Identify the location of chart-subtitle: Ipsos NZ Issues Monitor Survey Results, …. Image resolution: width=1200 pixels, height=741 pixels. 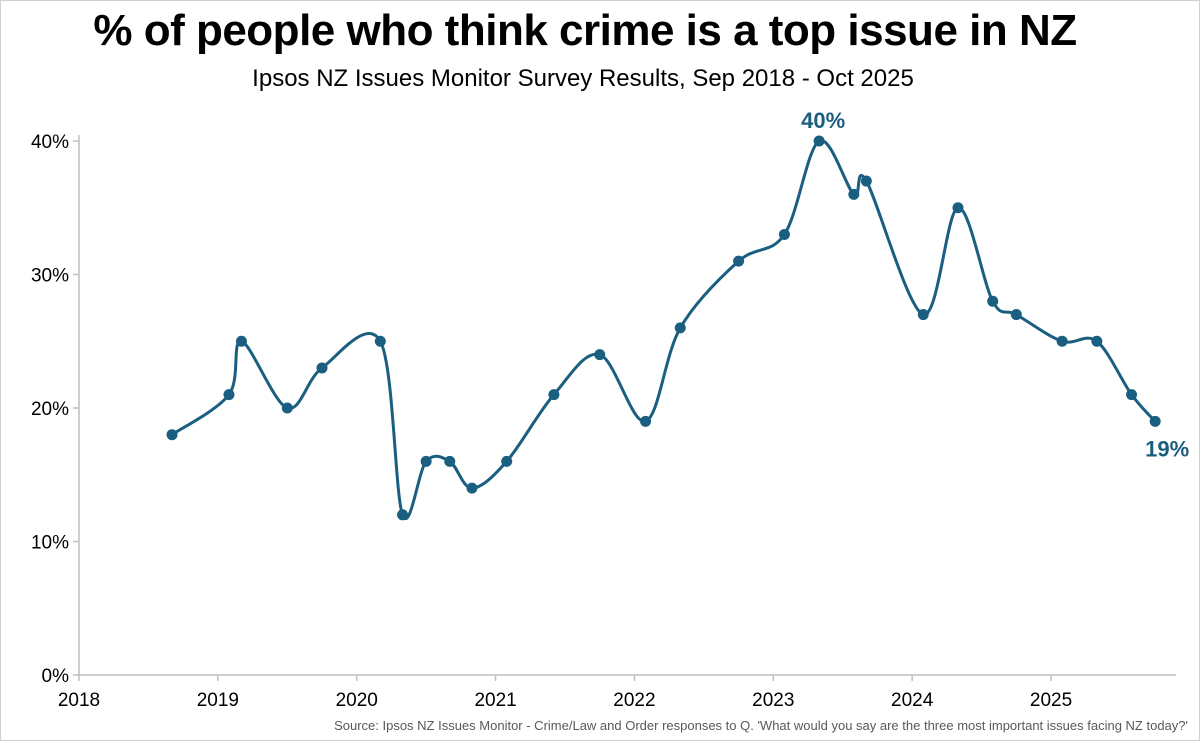
(583, 78).